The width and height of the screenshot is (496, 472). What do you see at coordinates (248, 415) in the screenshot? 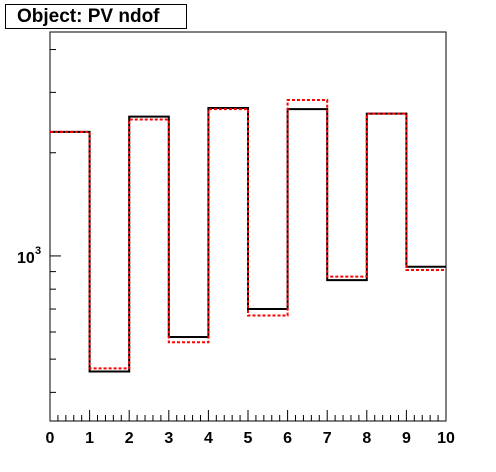
I see `x-axis-ticks` at bounding box center [248, 415].